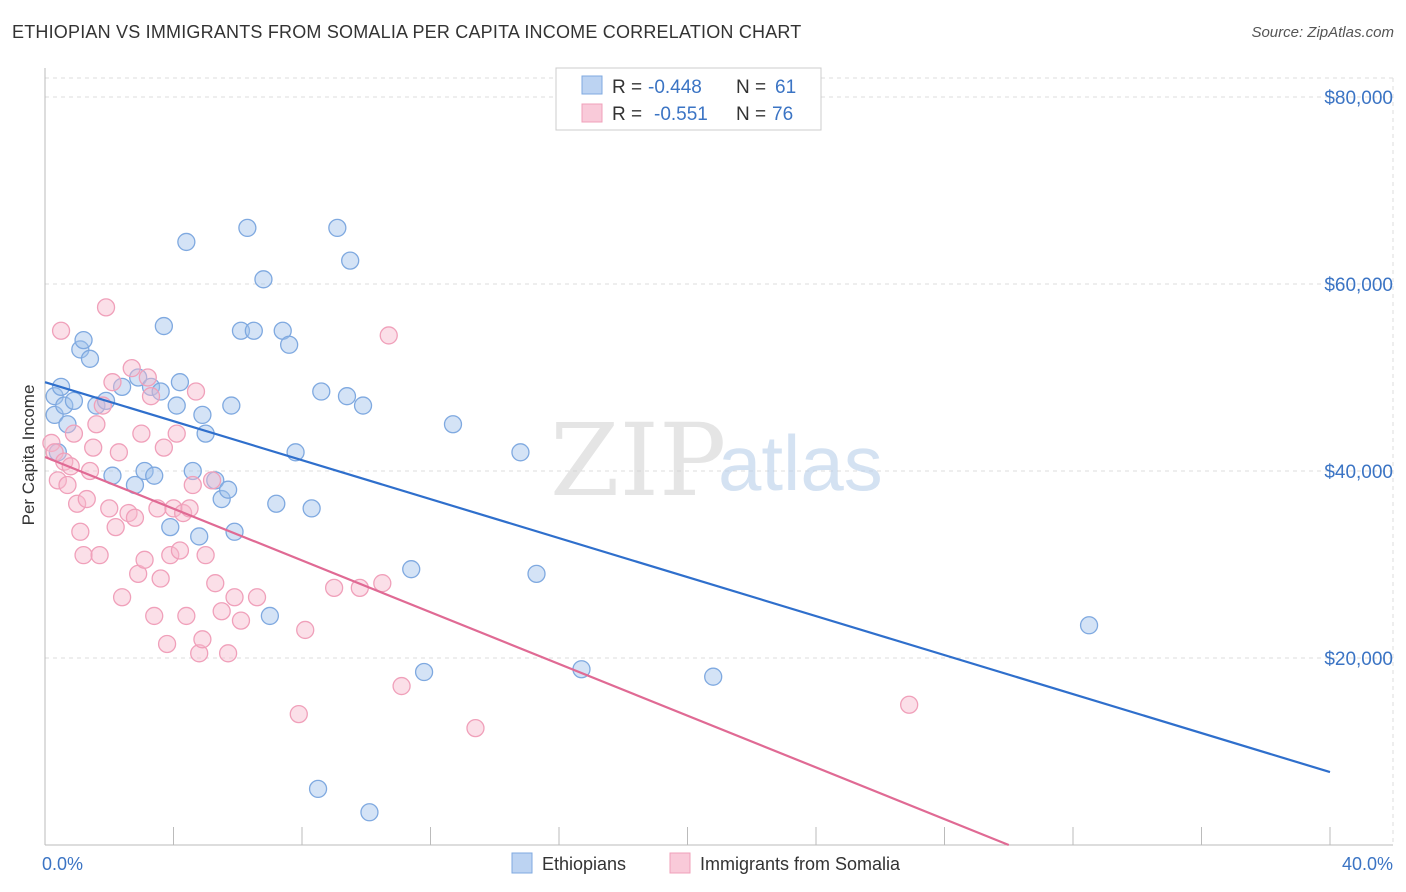  I want to click on y-tick-label-0: $20,000, so click(1358, 659).